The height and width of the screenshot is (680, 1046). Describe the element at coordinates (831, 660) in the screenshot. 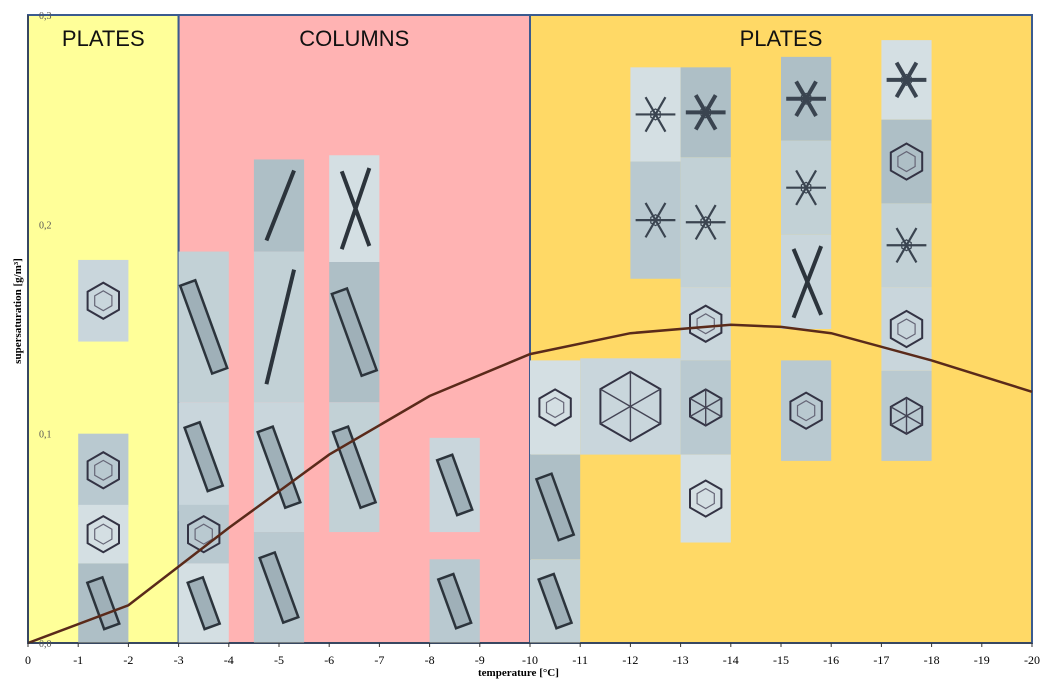

I see `x-tick-label: -16` at that location.